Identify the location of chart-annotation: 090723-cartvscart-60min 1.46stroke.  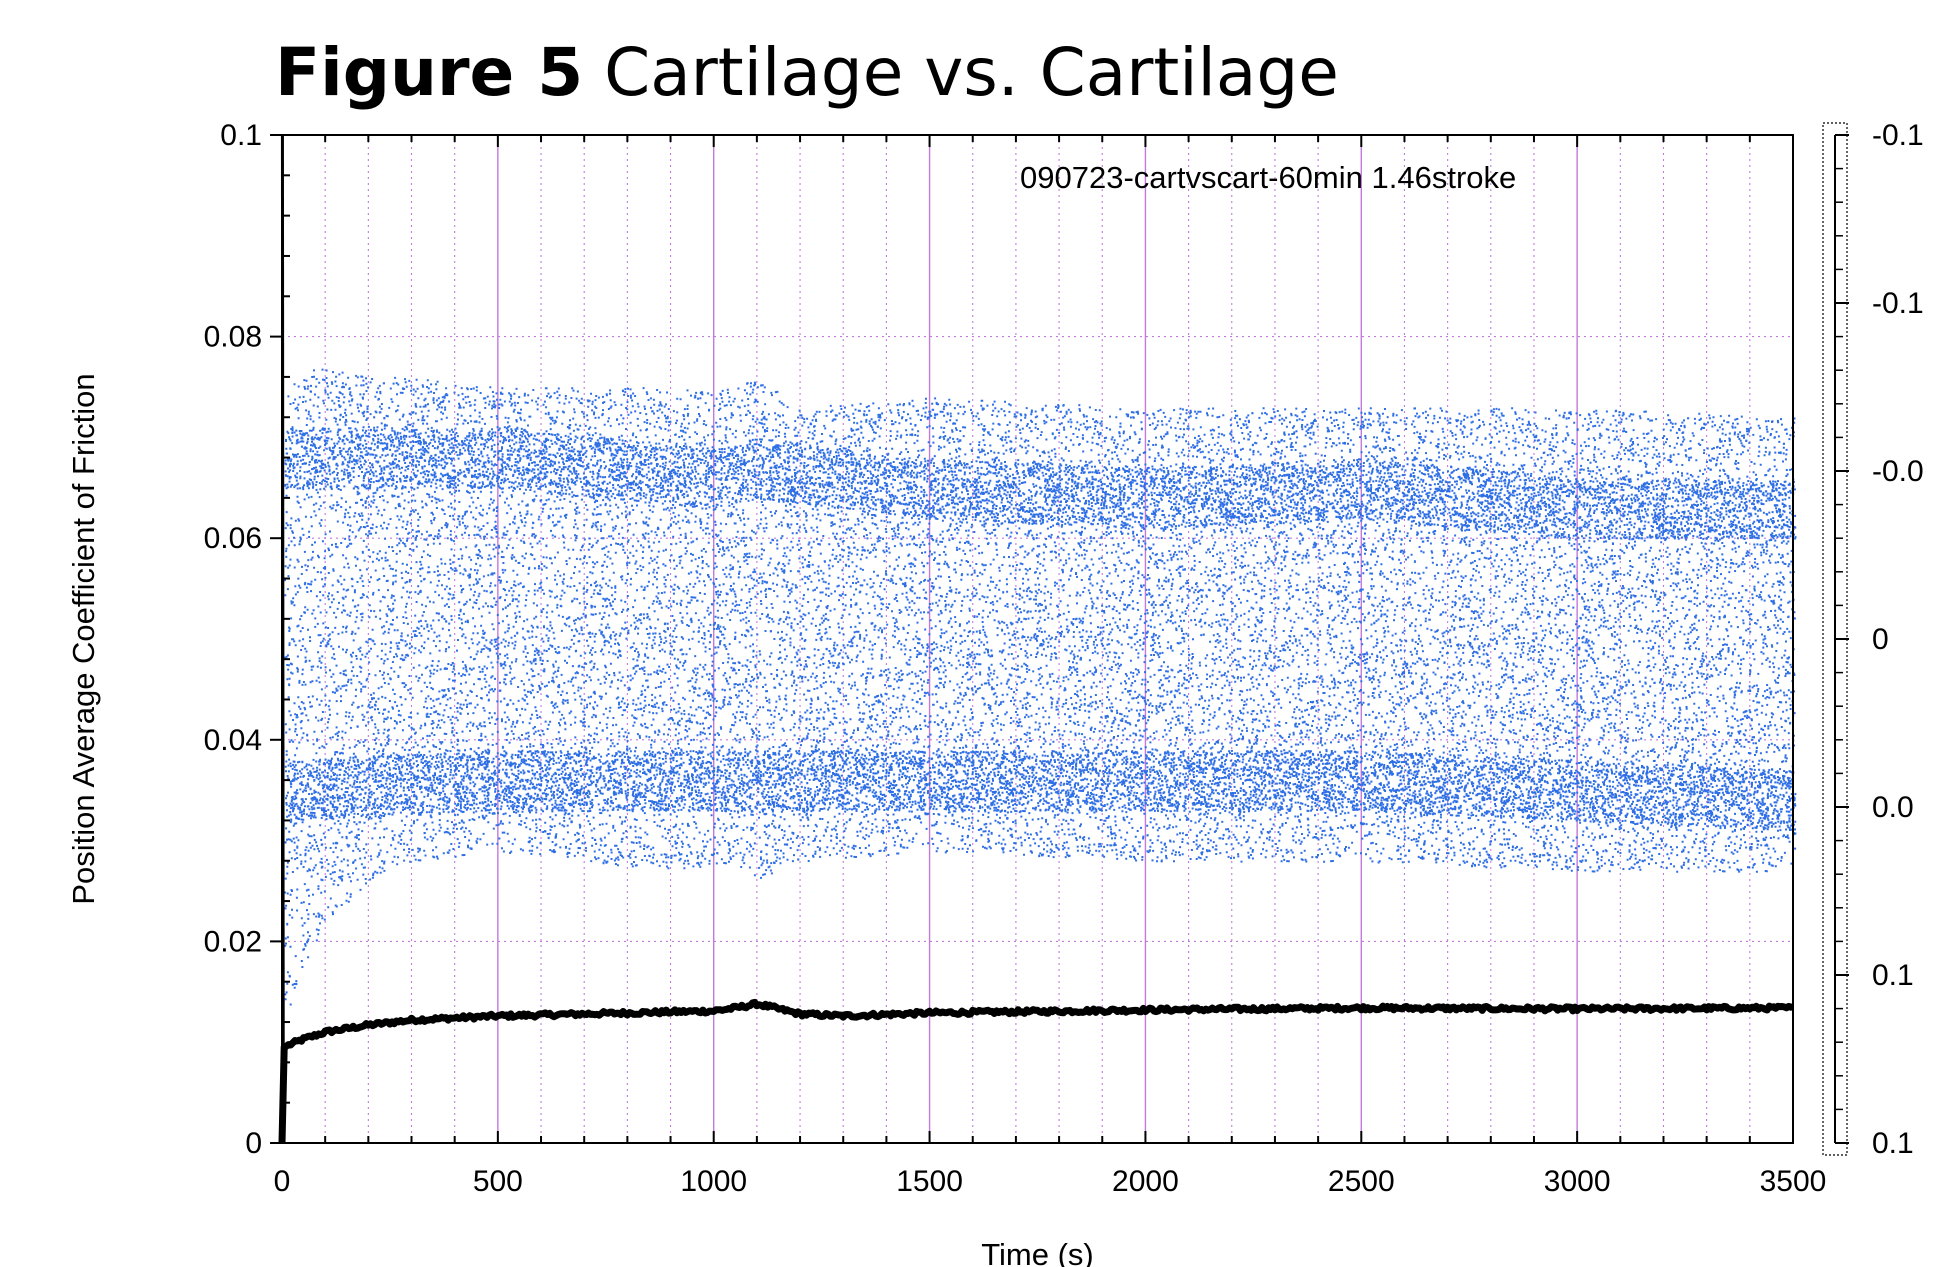
(1268, 177).